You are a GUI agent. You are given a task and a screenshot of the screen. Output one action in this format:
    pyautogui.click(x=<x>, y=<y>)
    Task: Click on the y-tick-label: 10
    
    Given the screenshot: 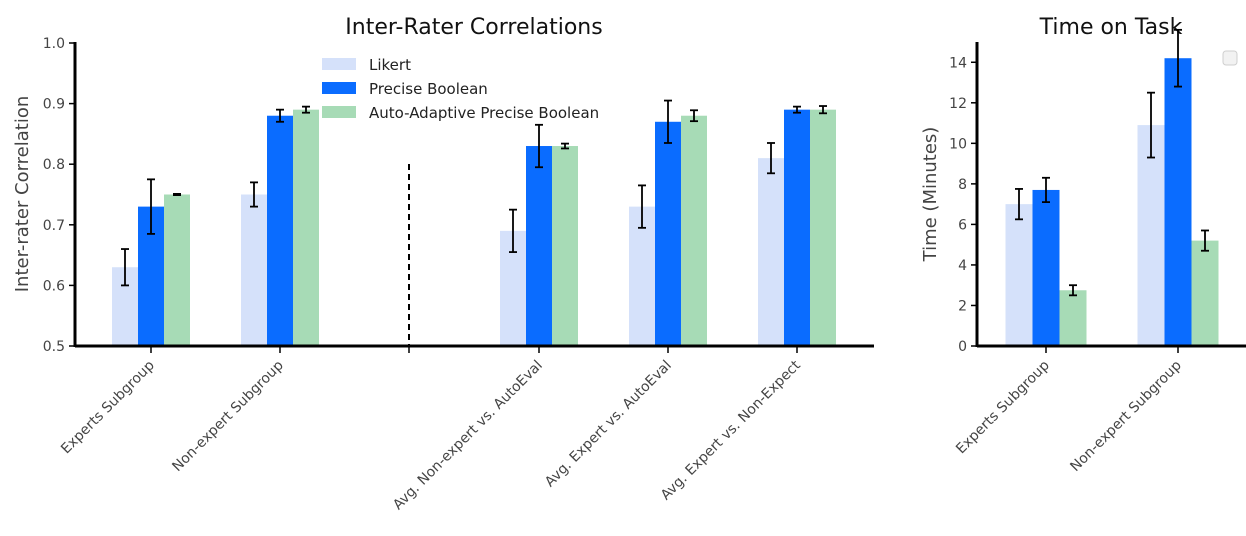 What is the action you would take?
    pyautogui.click(x=958, y=144)
    